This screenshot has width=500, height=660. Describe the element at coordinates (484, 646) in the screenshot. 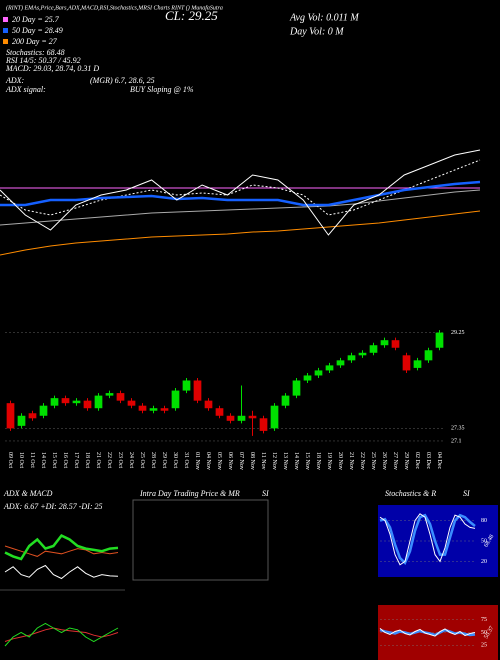

I see `y-tick-label: 25` at that location.